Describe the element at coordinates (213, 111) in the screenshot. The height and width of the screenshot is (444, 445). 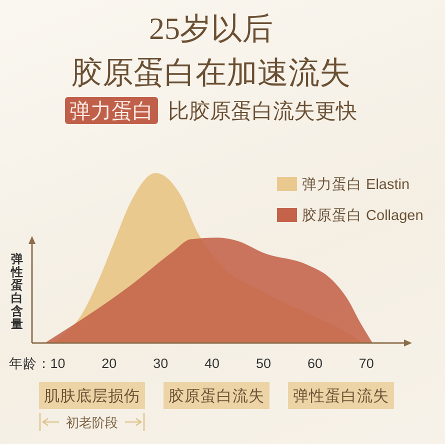
I see `text: 弹力蛋白 比胶原蛋白流失更快` at that location.